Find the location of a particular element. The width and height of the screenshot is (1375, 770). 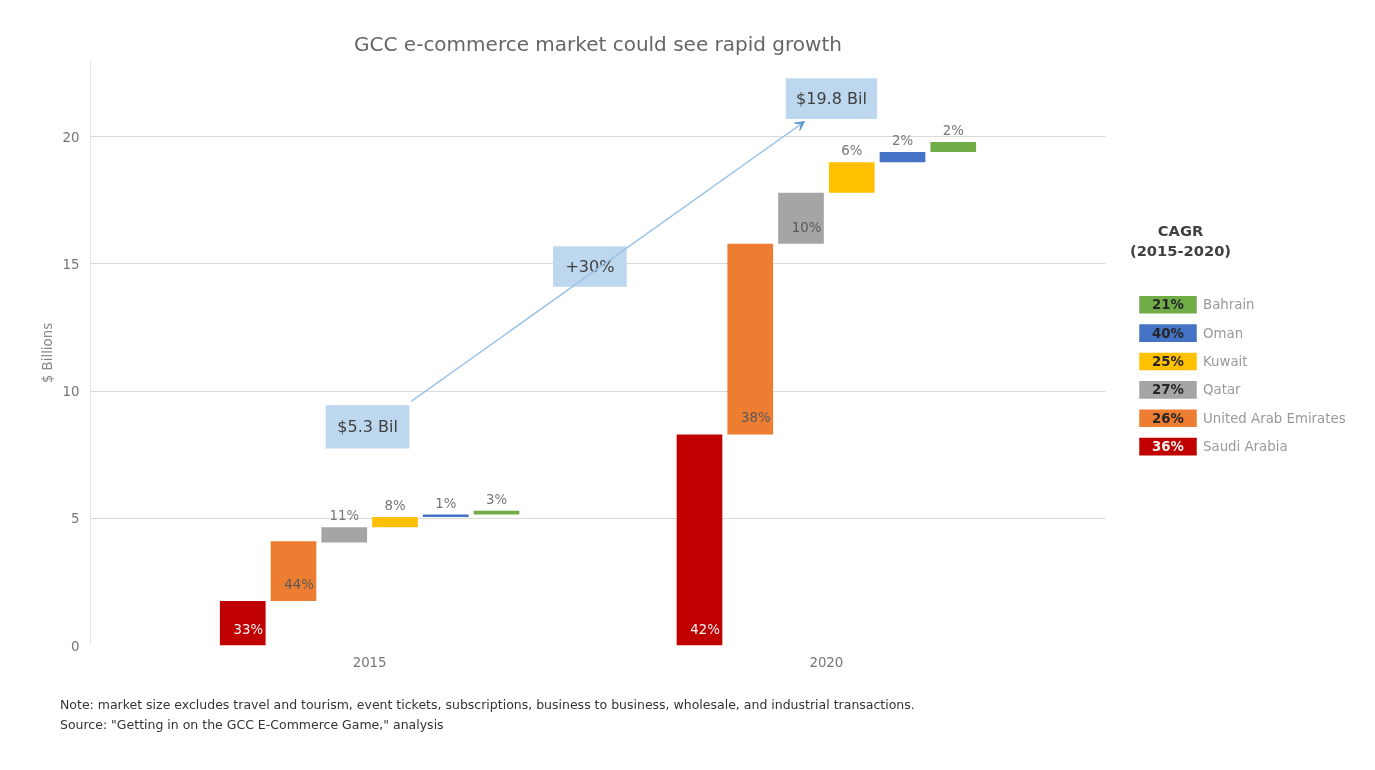

y-tick-label: 20 is located at coordinates (71, 137).